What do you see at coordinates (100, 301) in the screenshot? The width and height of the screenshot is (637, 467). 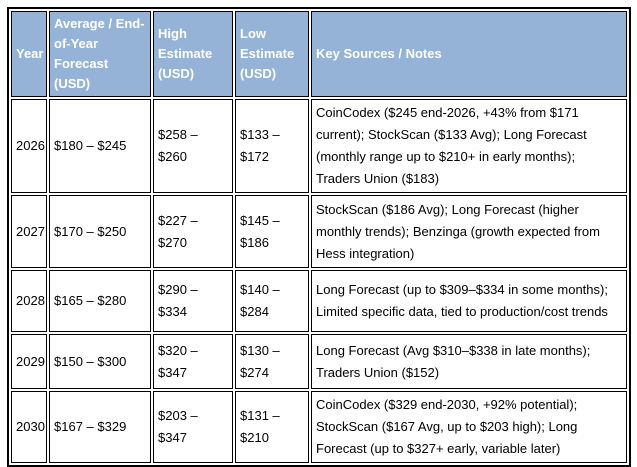 I see `avg-cell: $165 – $280` at bounding box center [100, 301].